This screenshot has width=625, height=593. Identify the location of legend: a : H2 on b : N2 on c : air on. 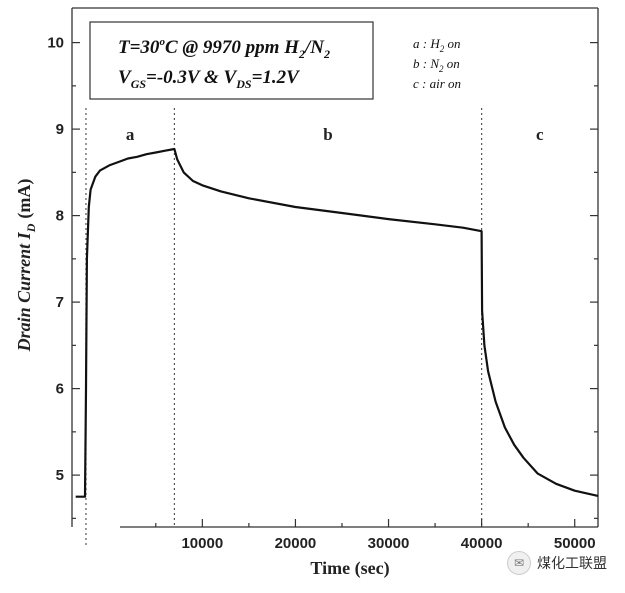
(437, 63).